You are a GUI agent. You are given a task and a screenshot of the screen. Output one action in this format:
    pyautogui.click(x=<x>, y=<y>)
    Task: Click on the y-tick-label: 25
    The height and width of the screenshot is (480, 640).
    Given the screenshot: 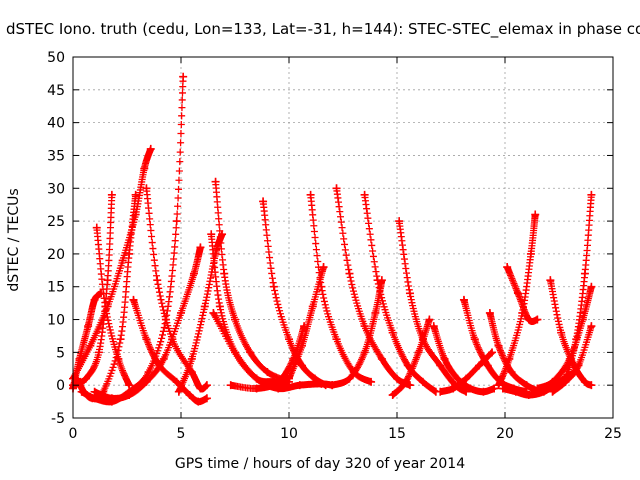 What is the action you would take?
    pyautogui.click(x=56, y=222)
    